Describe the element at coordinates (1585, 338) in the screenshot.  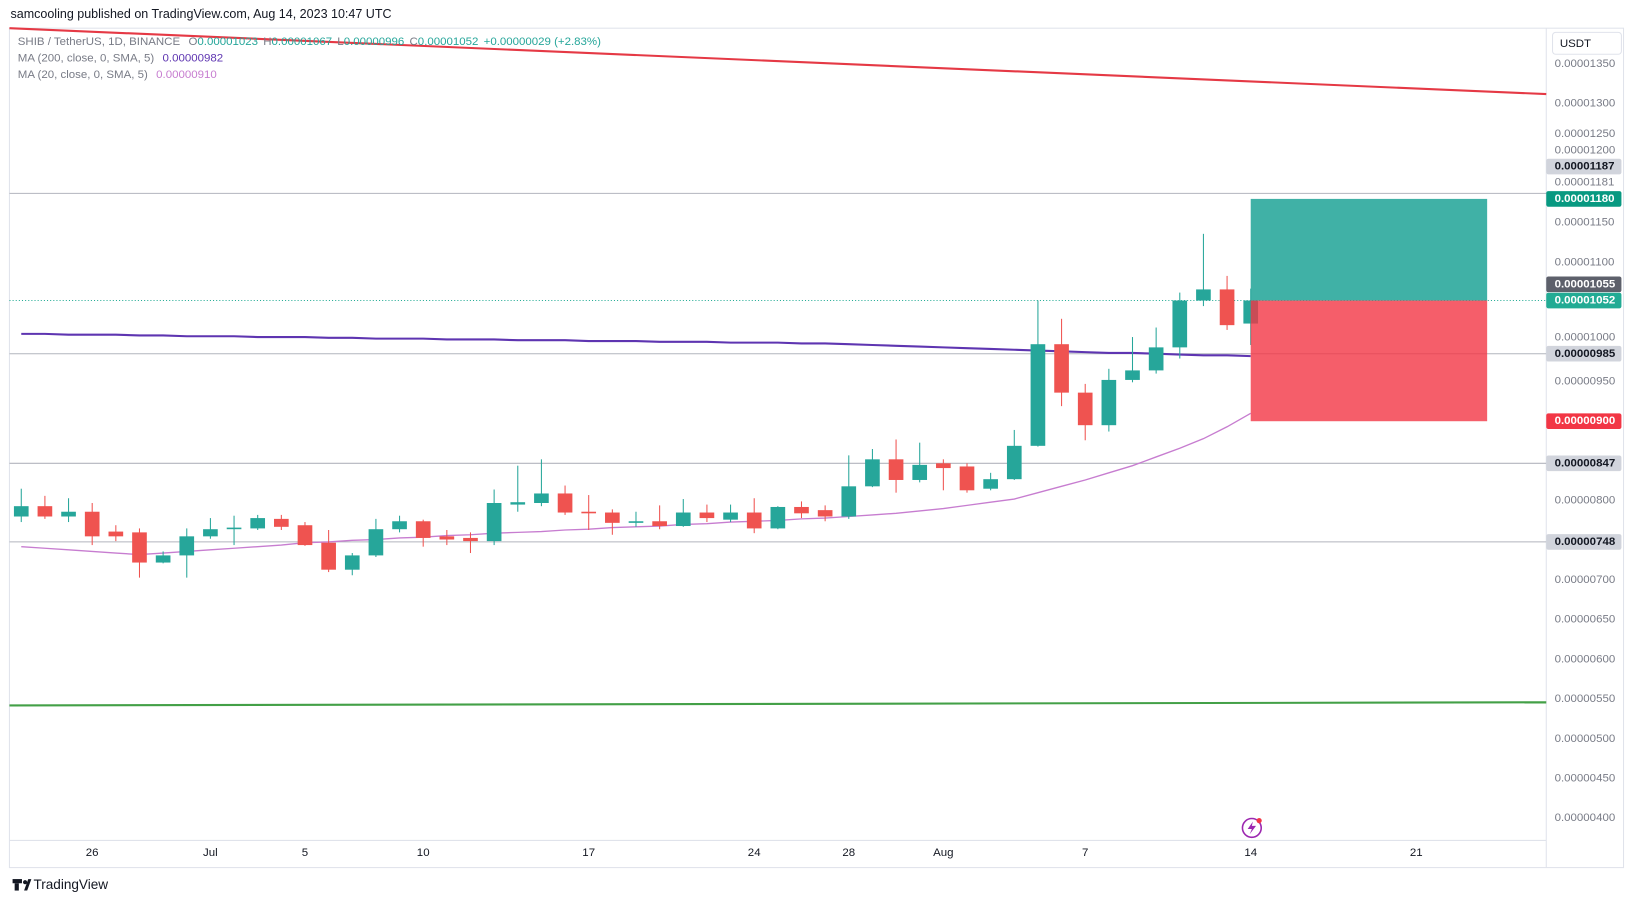
I see `y-tick-label: 0.00001000` at that location.